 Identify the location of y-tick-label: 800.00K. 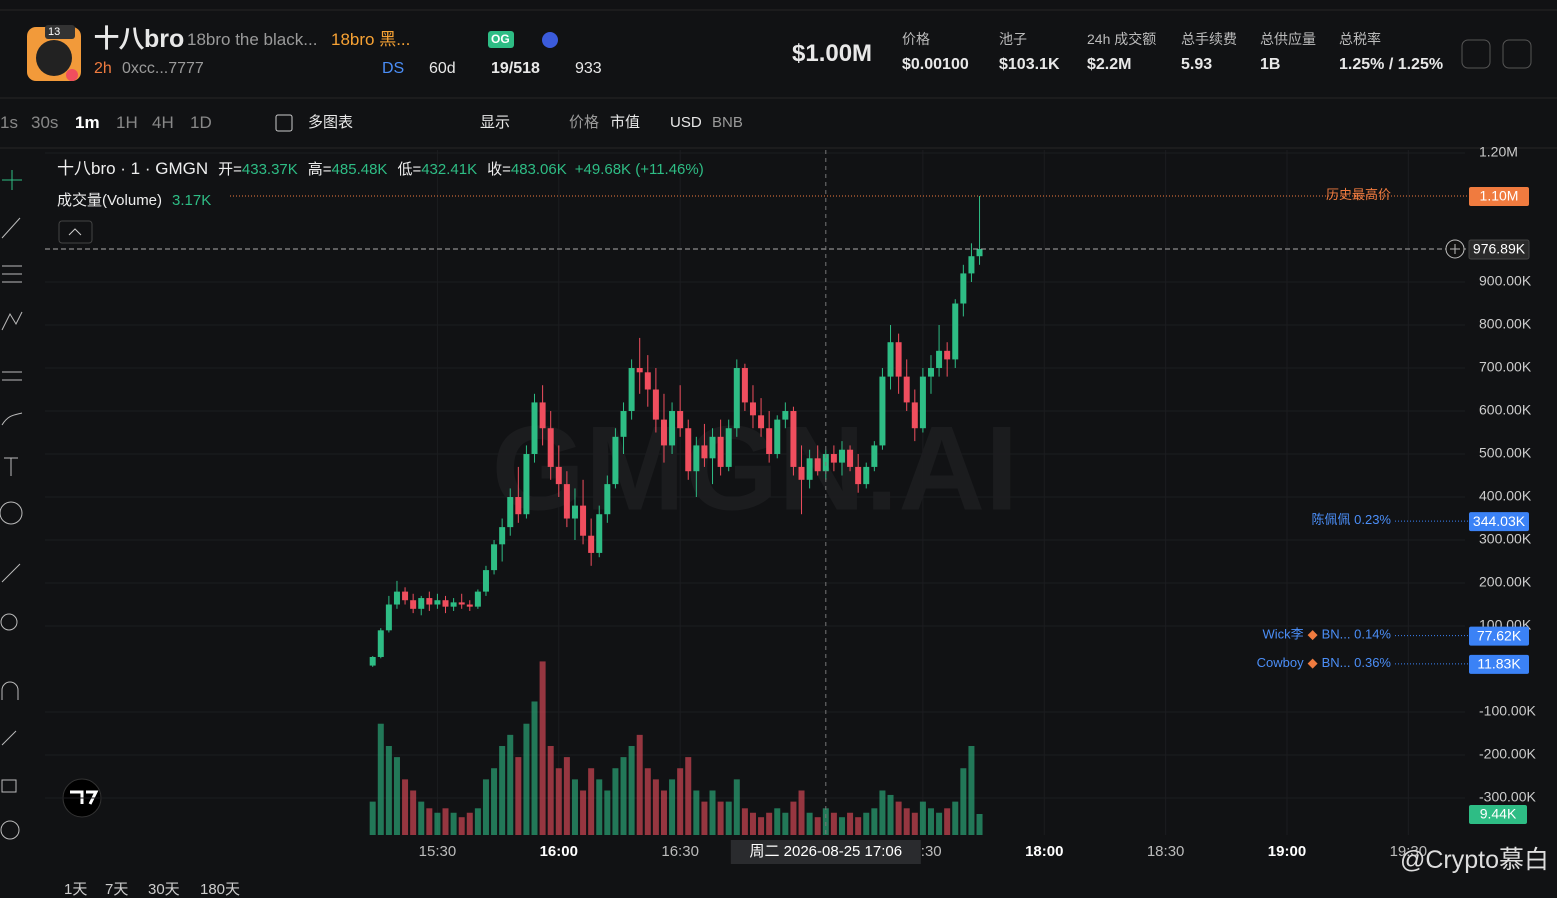
(1505, 324).